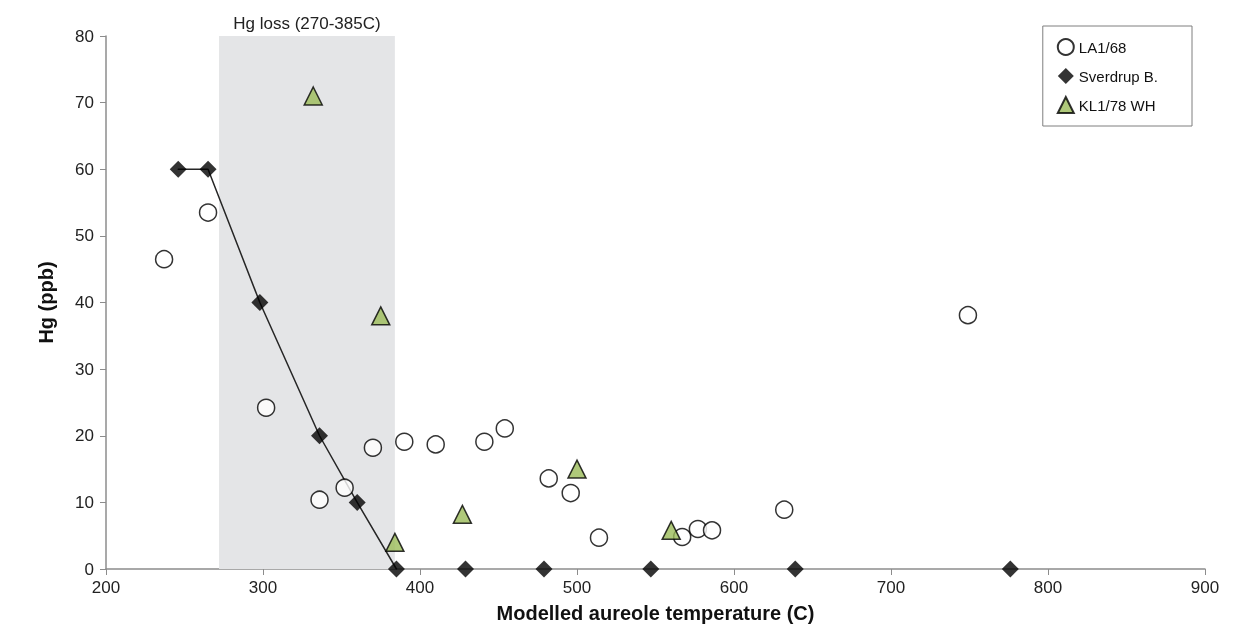  What do you see at coordinates (263, 587) in the screenshot?
I see `x-tick-label: 300` at bounding box center [263, 587].